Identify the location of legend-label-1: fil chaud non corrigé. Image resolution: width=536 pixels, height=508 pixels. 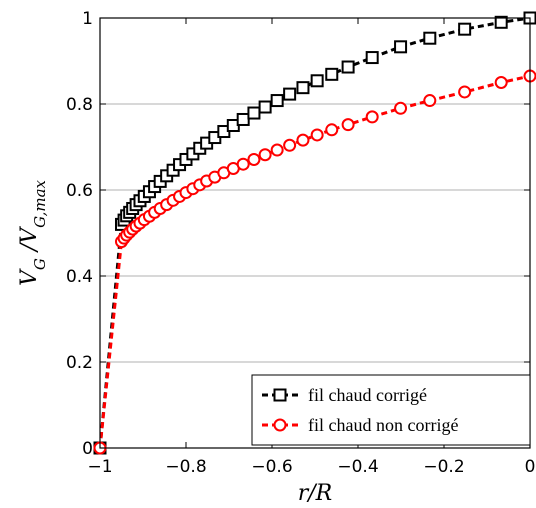
(383, 425).